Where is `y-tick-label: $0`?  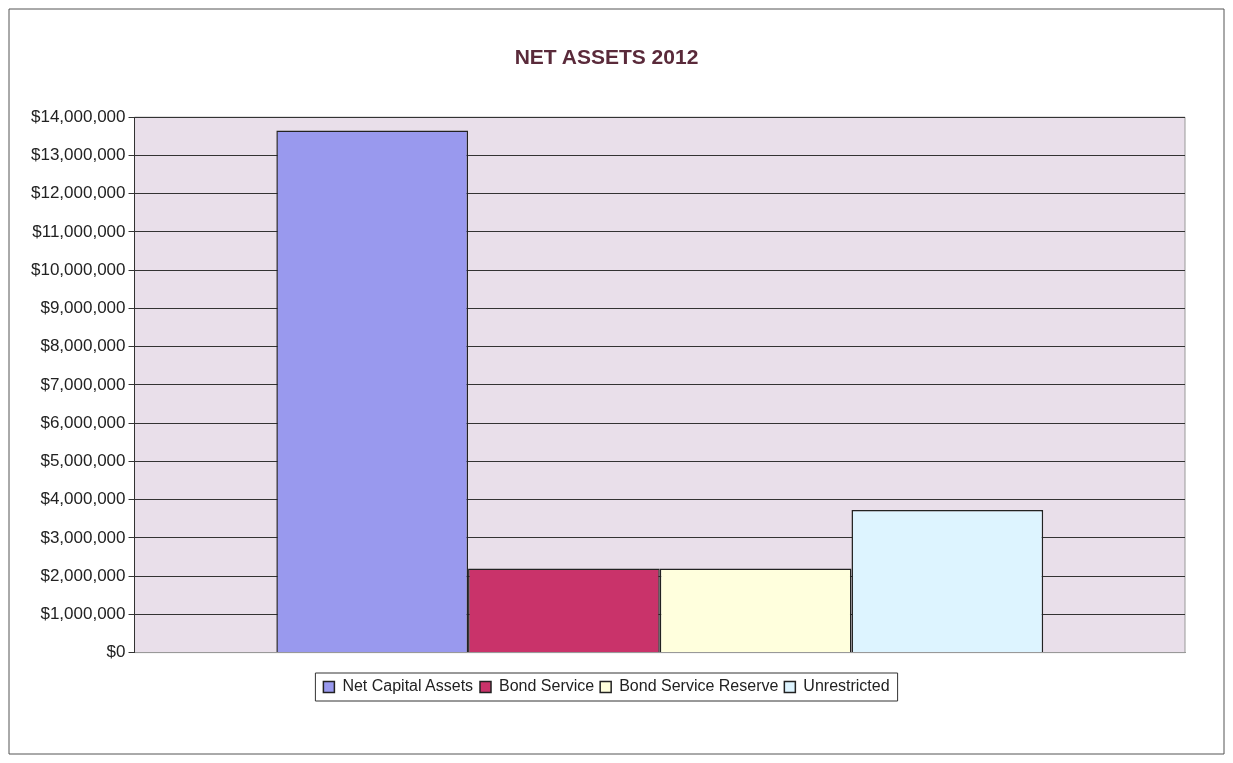 y-tick-label: $0 is located at coordinates (116, 652).